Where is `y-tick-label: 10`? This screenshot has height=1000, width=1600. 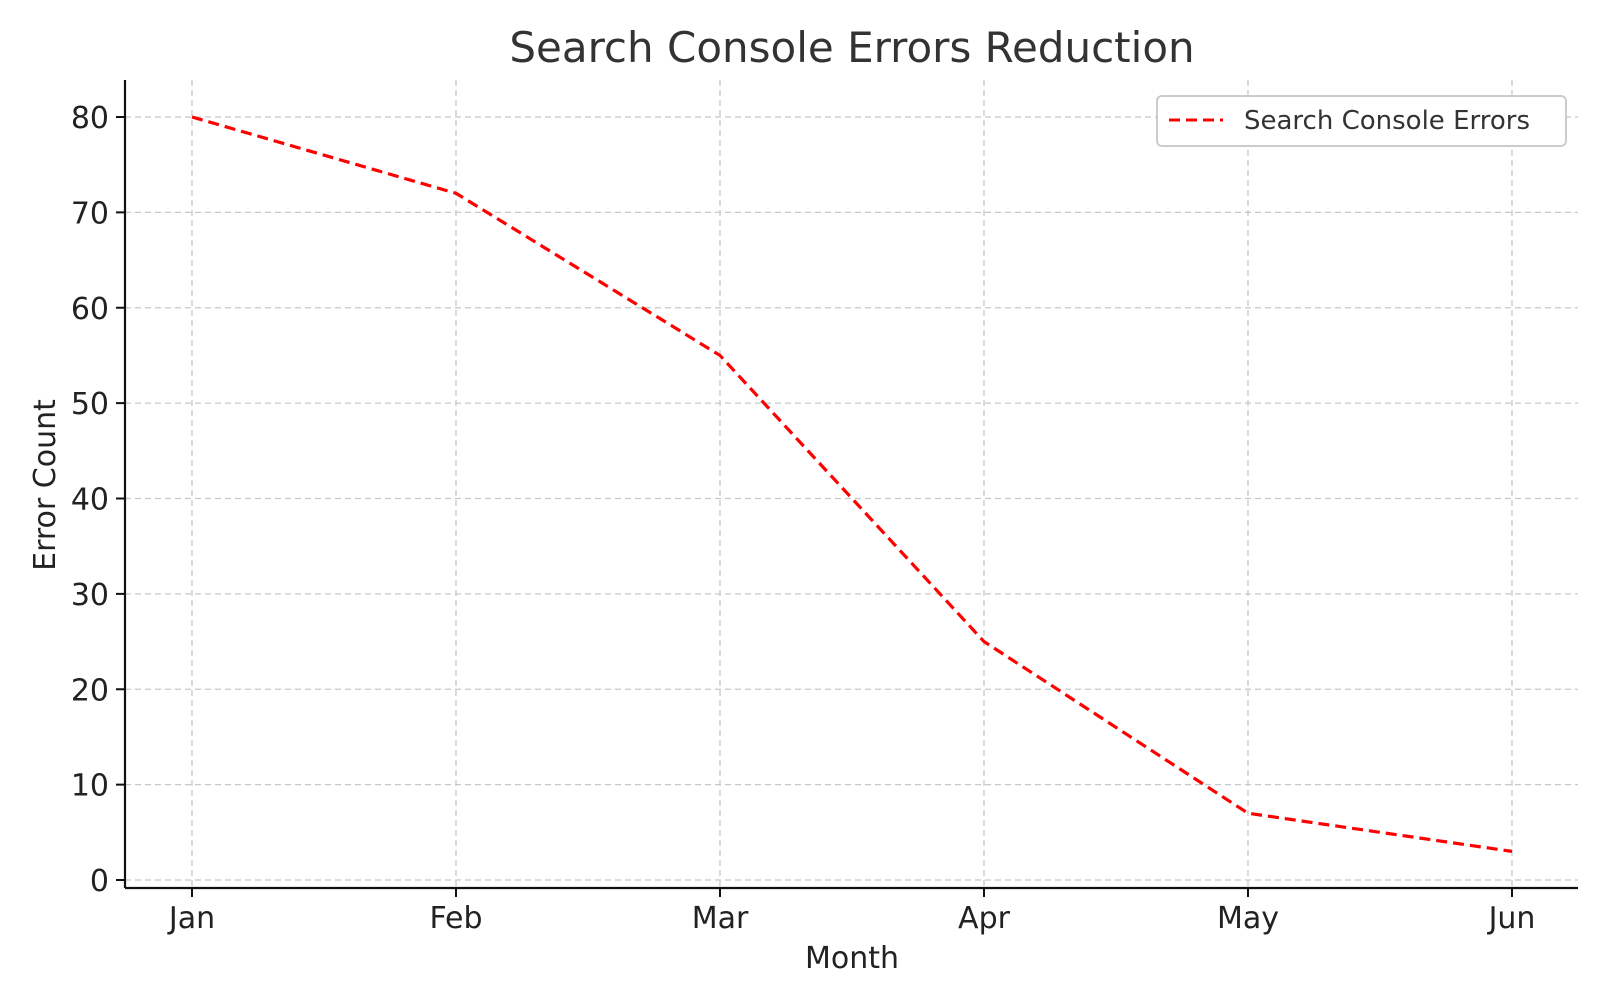 y-tick-label: 10 is located at coordinates (90, 786).